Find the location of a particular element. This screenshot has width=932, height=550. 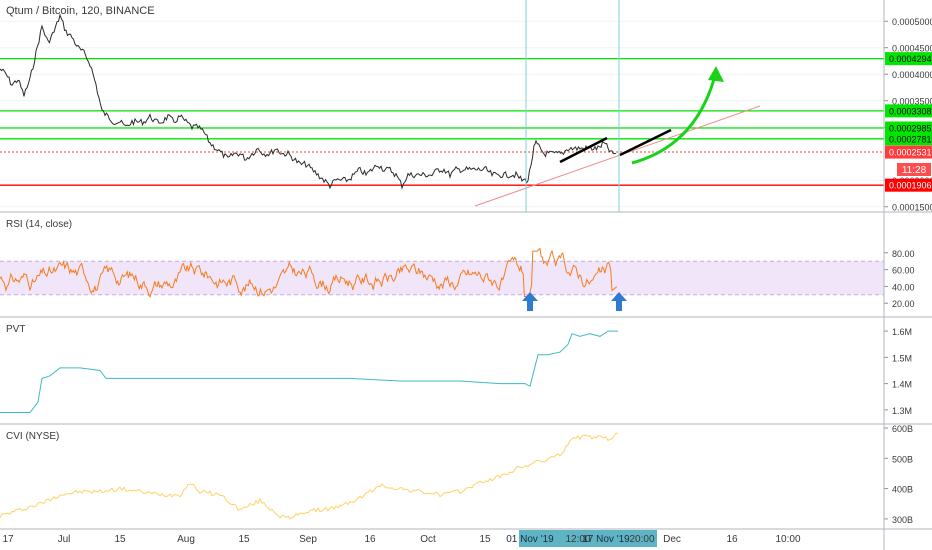

price-tick-label: 0.0004500 is located at coordinates (912, 49).